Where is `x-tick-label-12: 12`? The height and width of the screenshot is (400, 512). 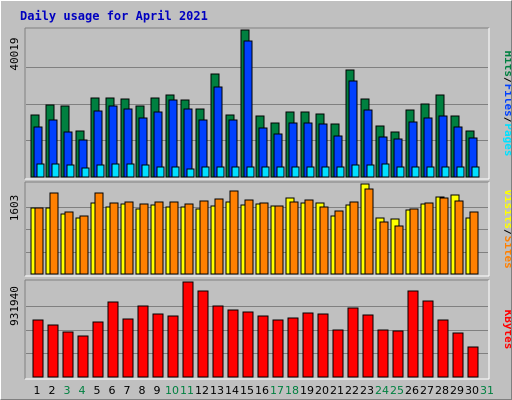 x-tick-label-12: 12 is located at coordinates (202, 390).